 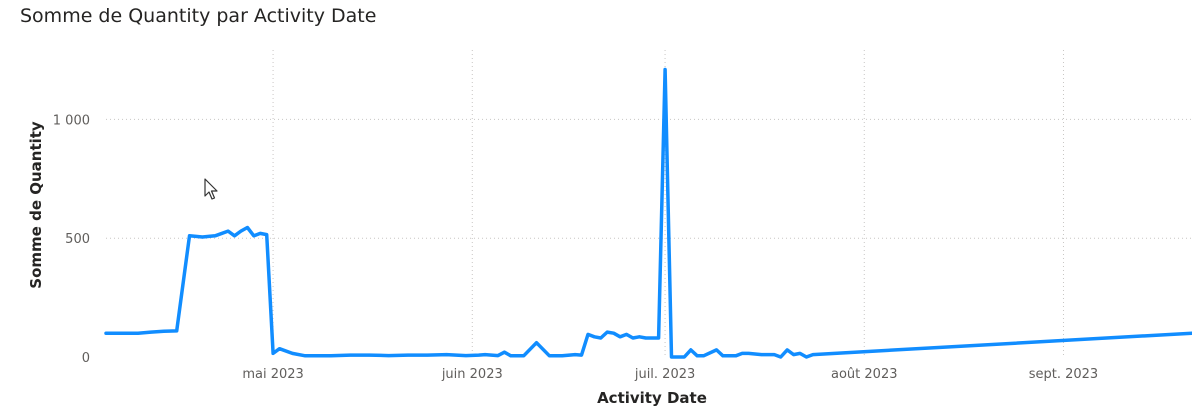 What do you see at coordinates (77, 239) in the screenshot?
I see `y-tick-label: 500` at bounding box center [77, 239].